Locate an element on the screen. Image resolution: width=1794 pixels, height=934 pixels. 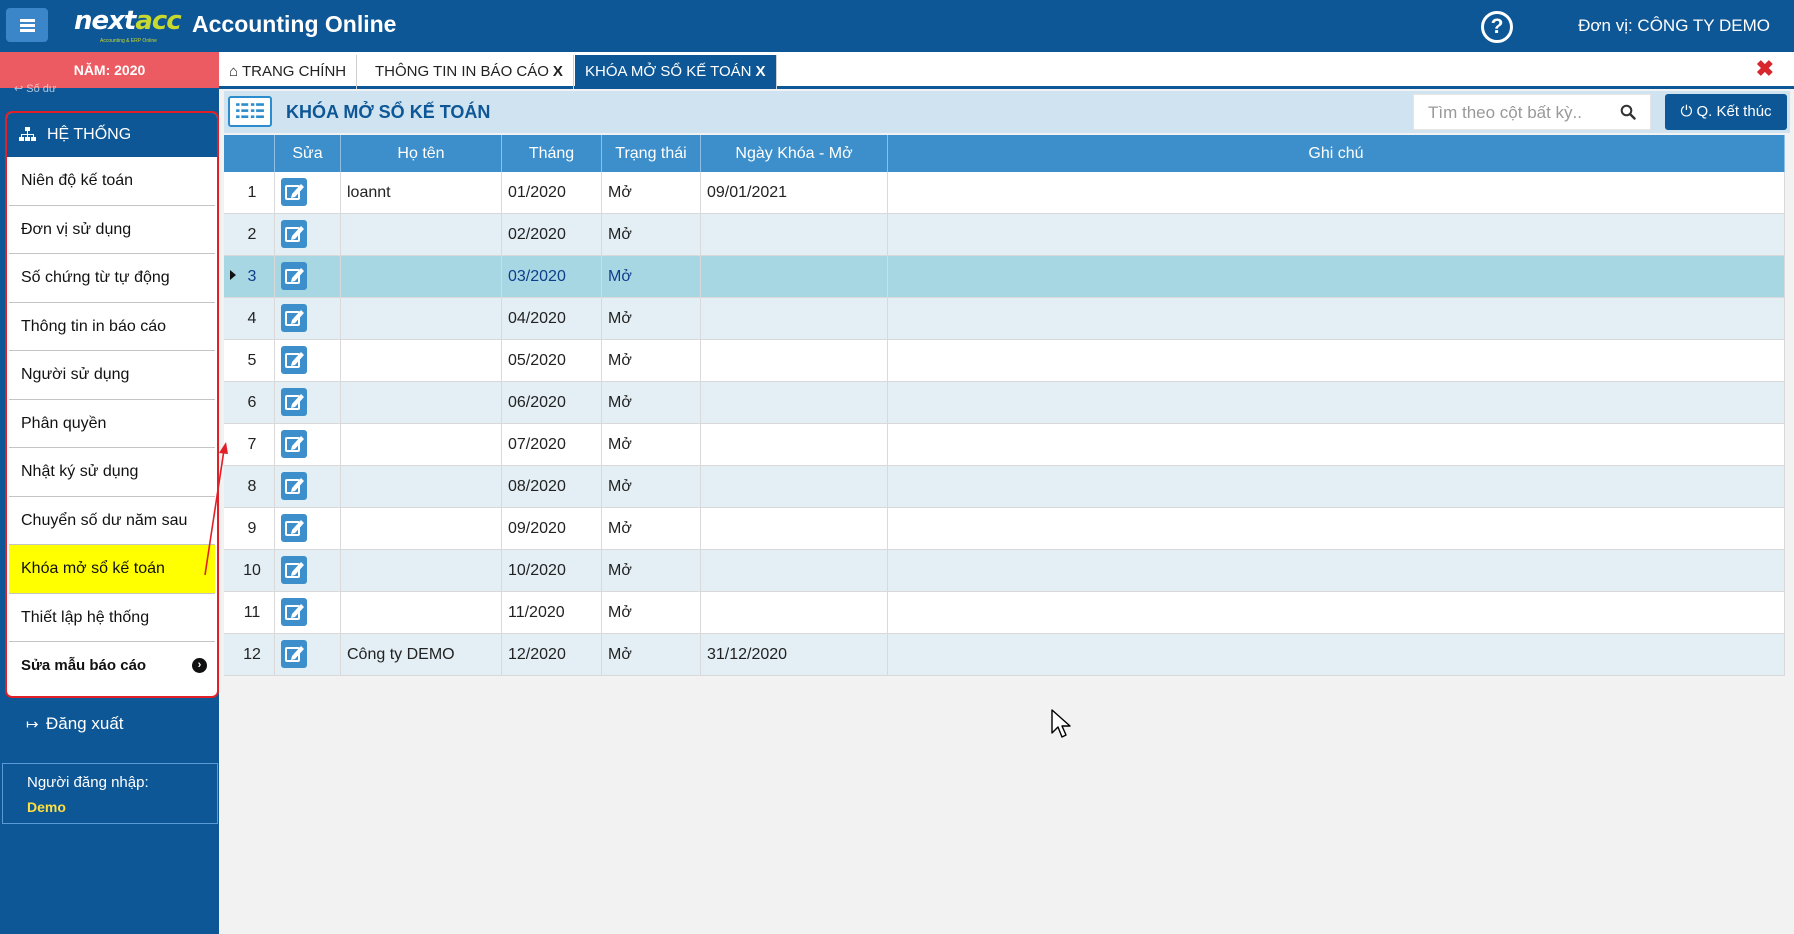
login-user: Demo is located at coordinates (46, 807).